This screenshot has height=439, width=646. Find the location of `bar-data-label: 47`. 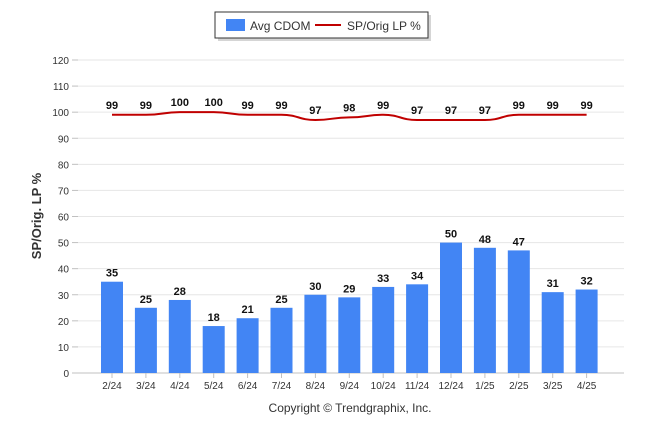

bar-data-label: 47 is located at coordinates (519, 242).